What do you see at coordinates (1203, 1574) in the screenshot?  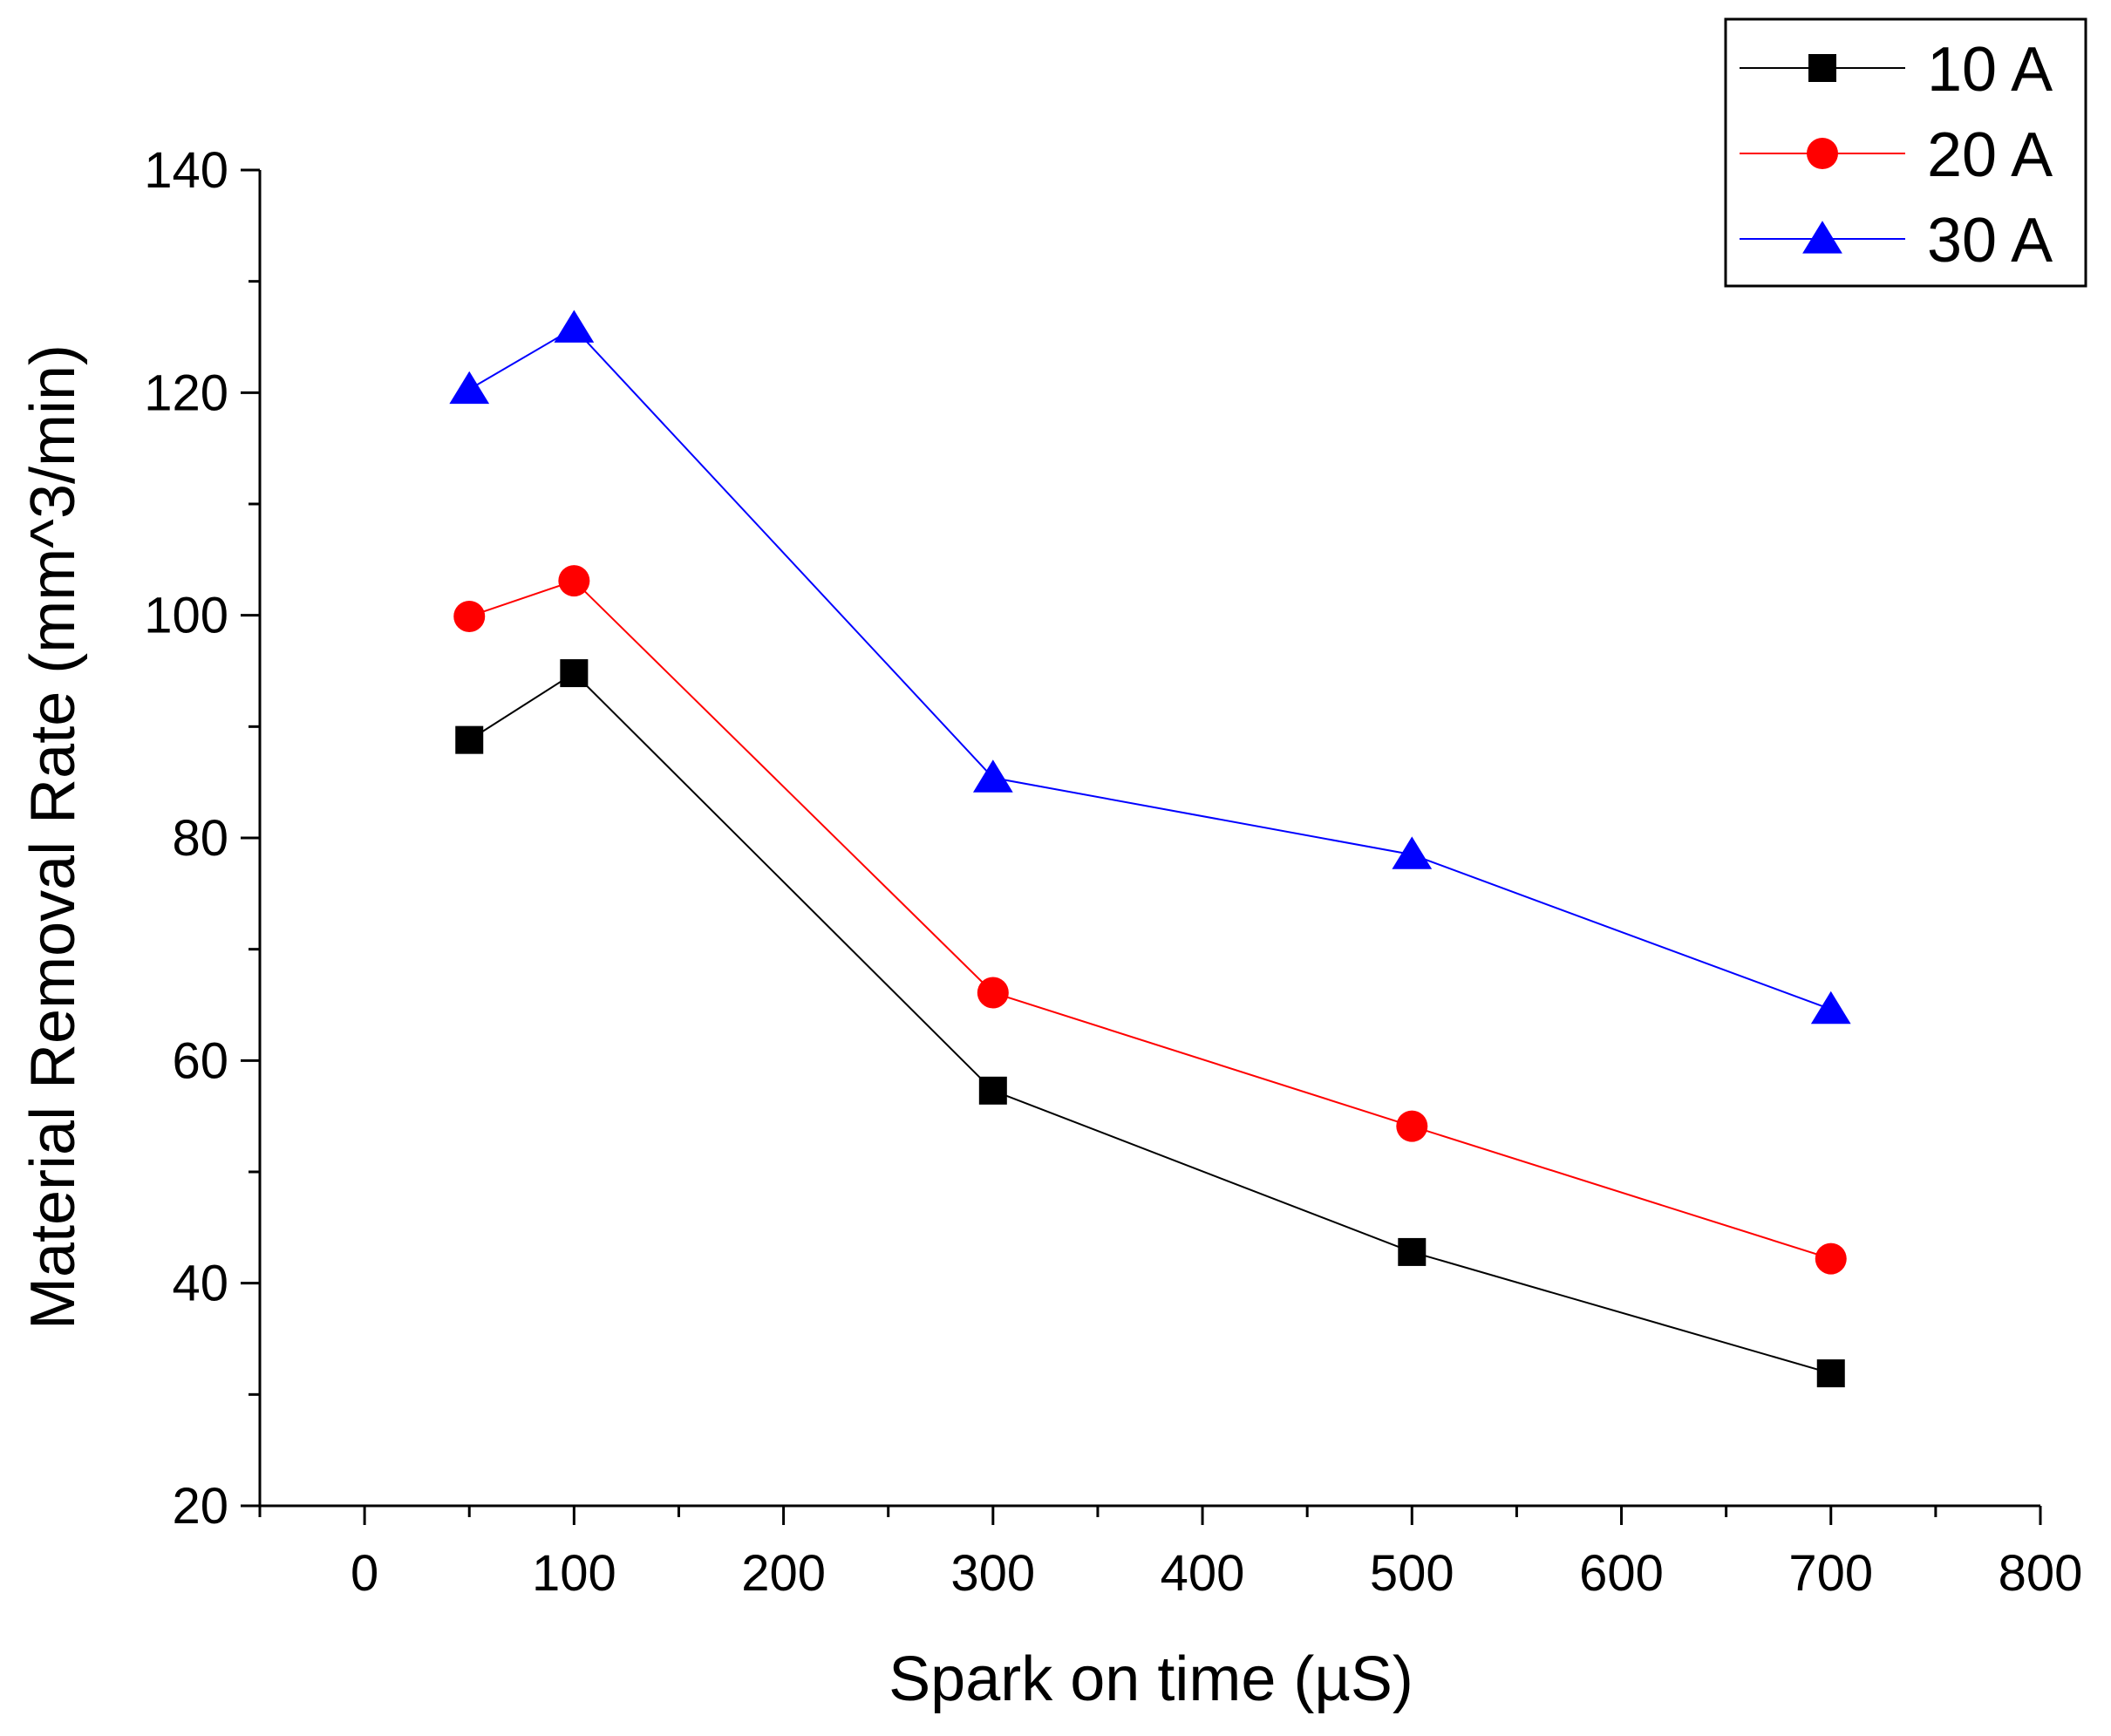 I see `x-tick-label: 400` at bounding box center [1203, 1574].